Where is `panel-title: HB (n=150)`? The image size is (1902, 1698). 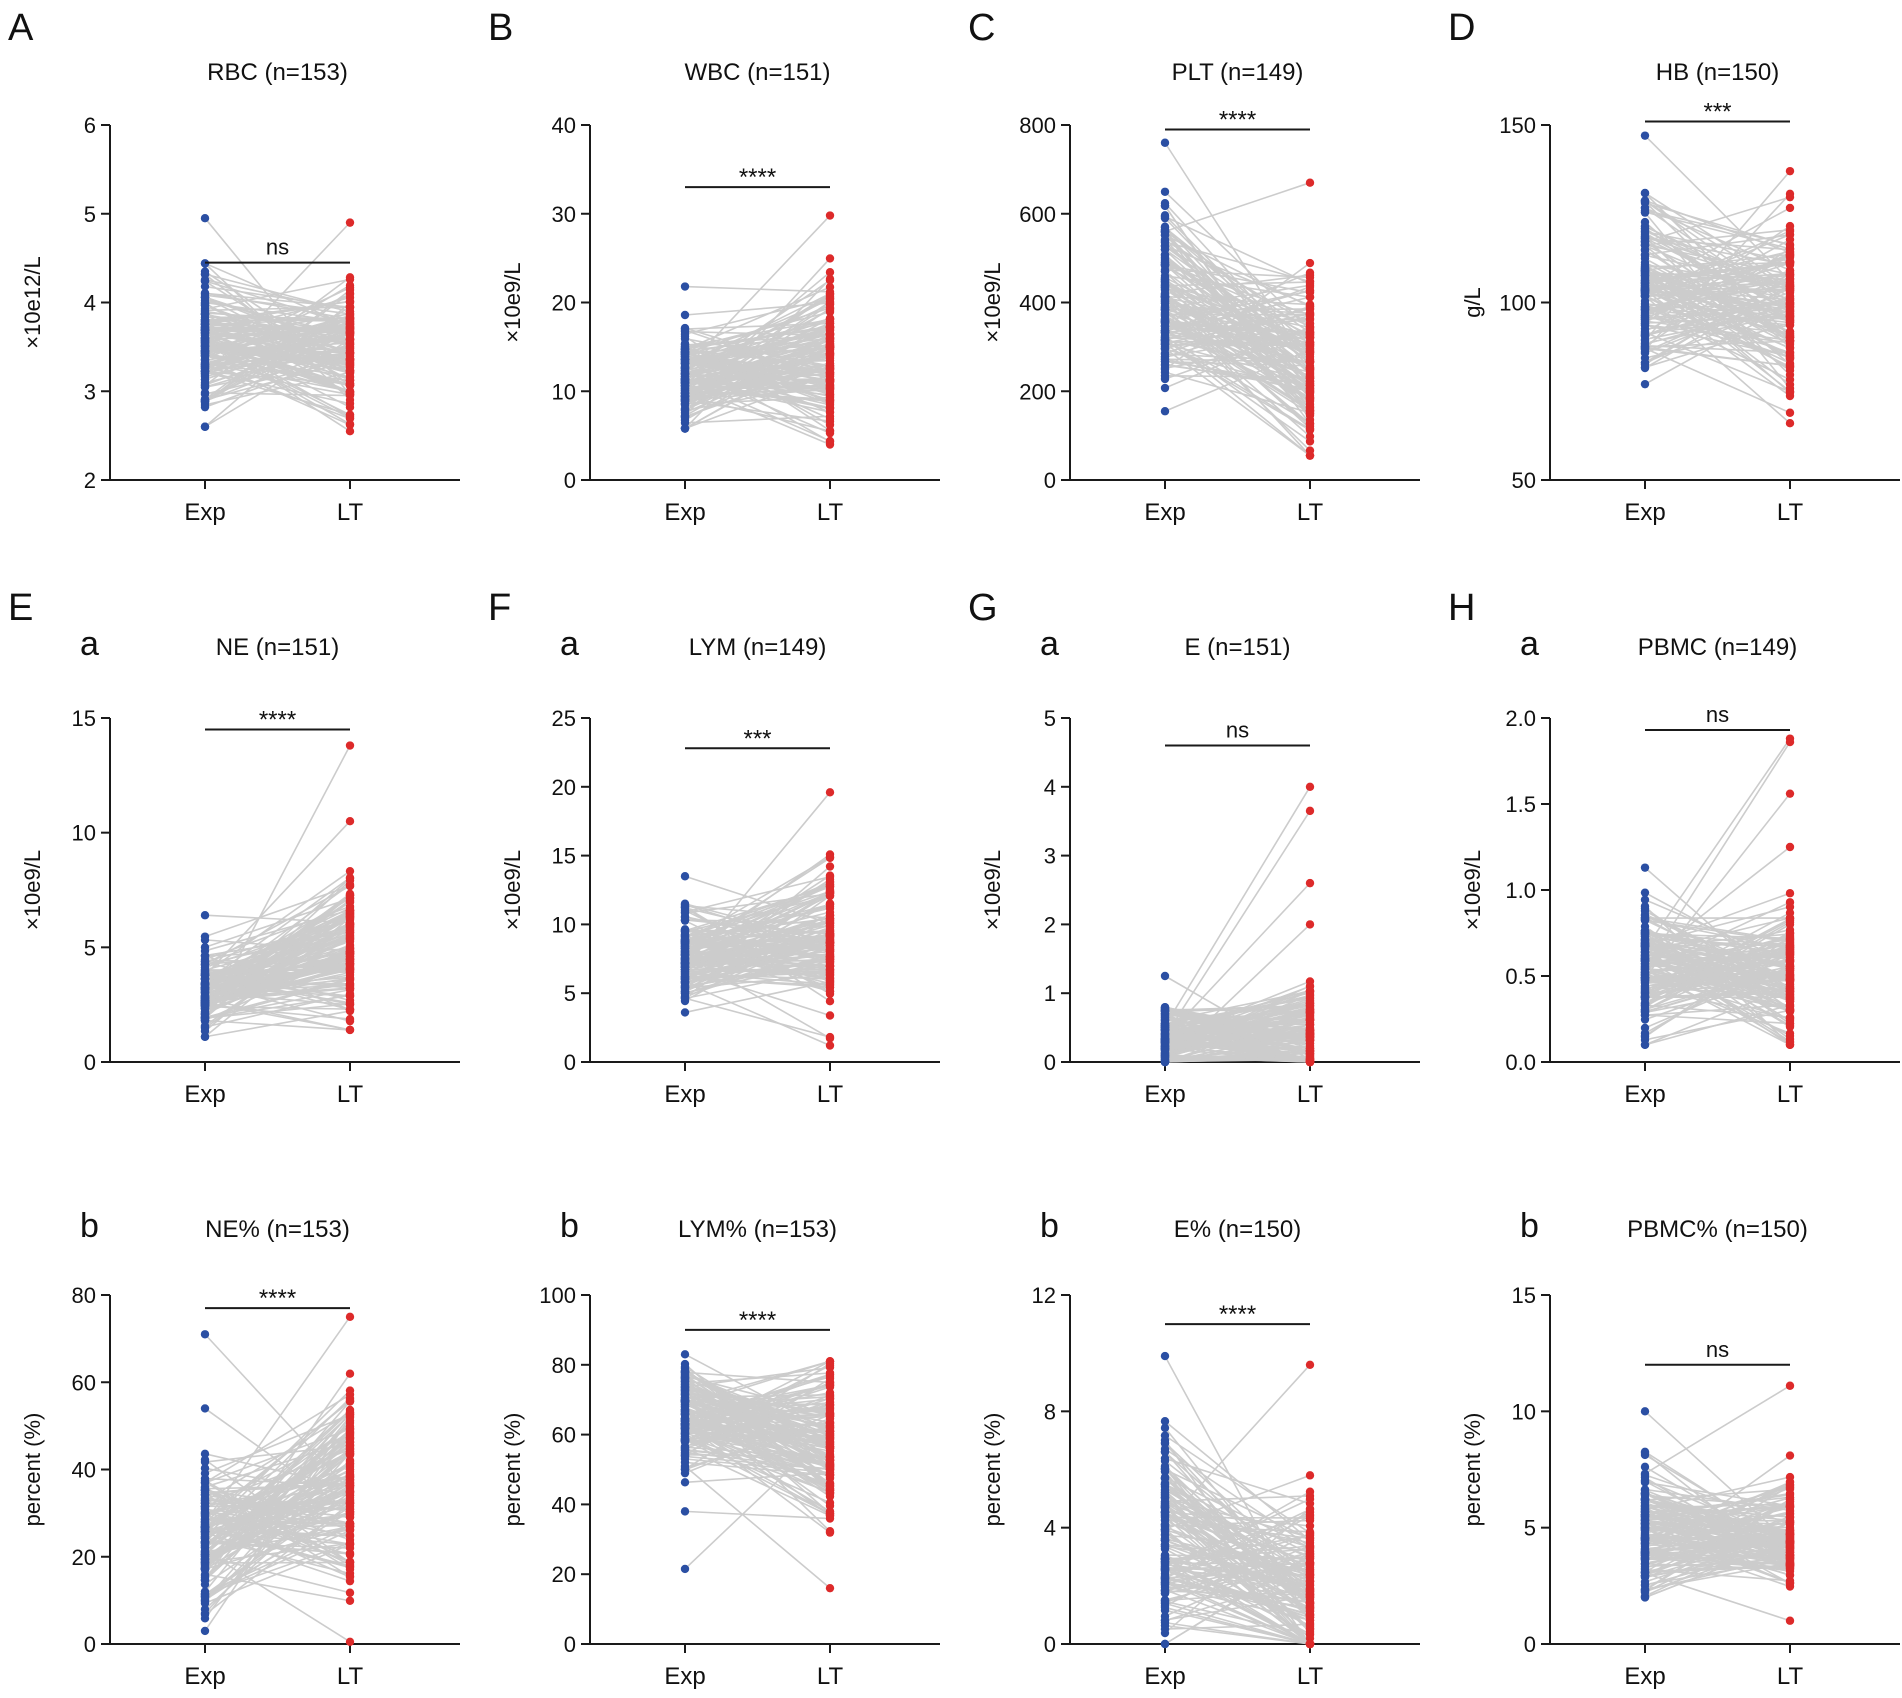
panel-title: HB (n=150) is located at coordinates (1717, 72).